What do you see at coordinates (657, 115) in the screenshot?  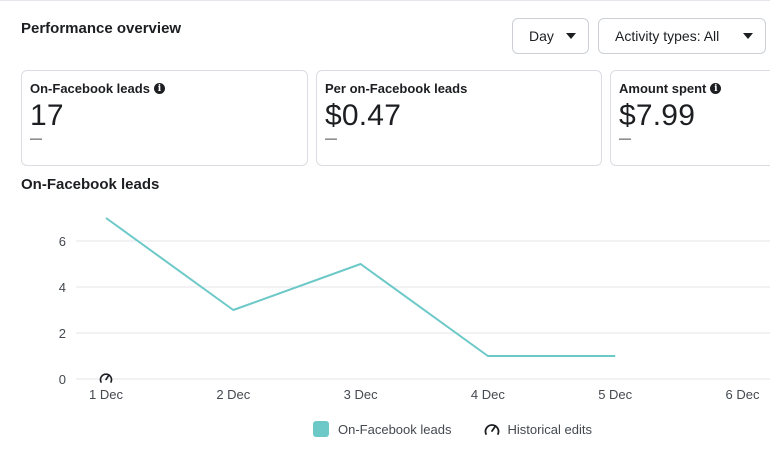 I see `metric-value: $7.99` at bounding box center [657, 115].